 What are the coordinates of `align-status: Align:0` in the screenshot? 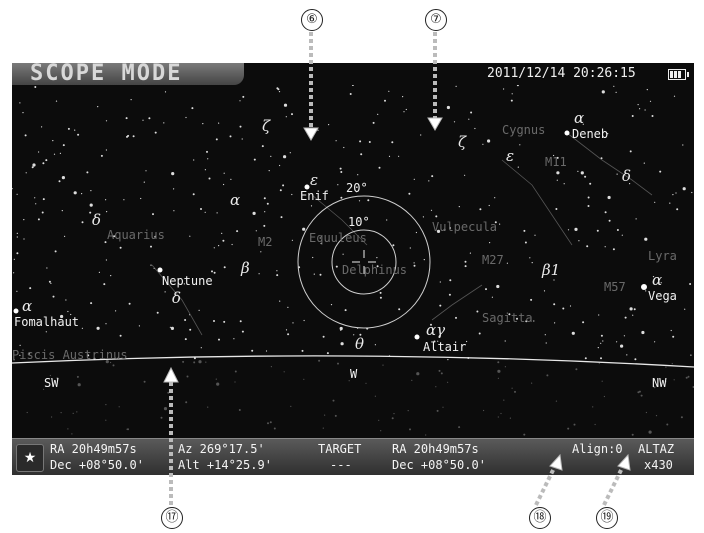 It's located at (597, 449).